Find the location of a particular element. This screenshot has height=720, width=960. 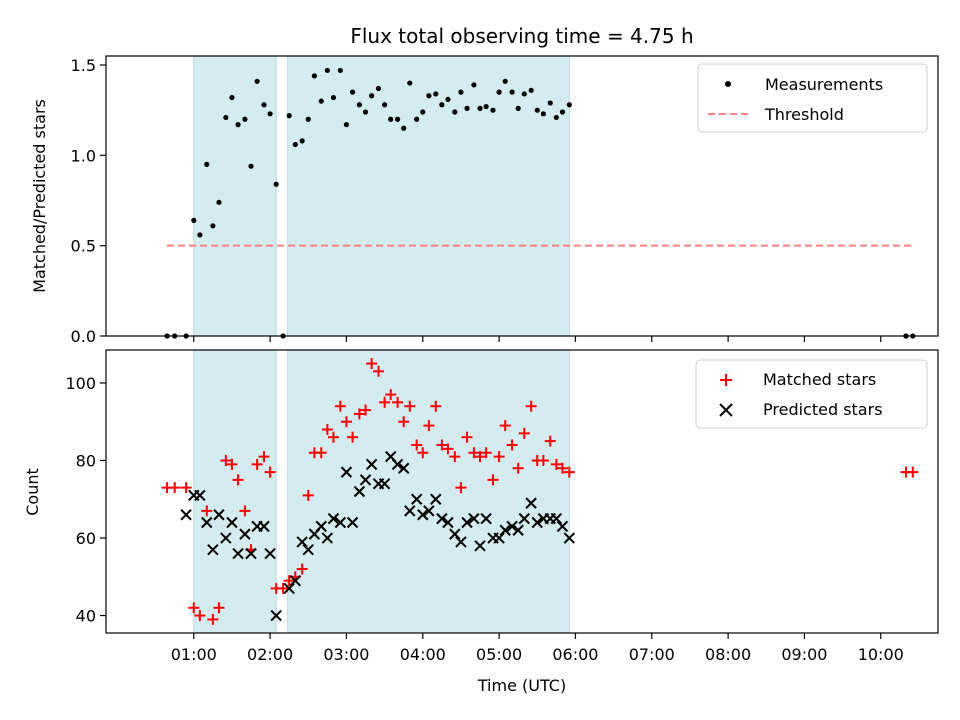

bottom-legend-box is located at coordinates (811, 394).